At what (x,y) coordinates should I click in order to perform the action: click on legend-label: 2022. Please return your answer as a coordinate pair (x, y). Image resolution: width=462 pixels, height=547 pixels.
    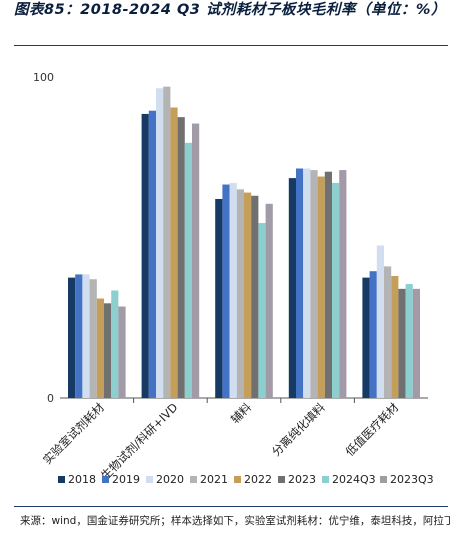
    Looking at the image, I should click on (258, 479).